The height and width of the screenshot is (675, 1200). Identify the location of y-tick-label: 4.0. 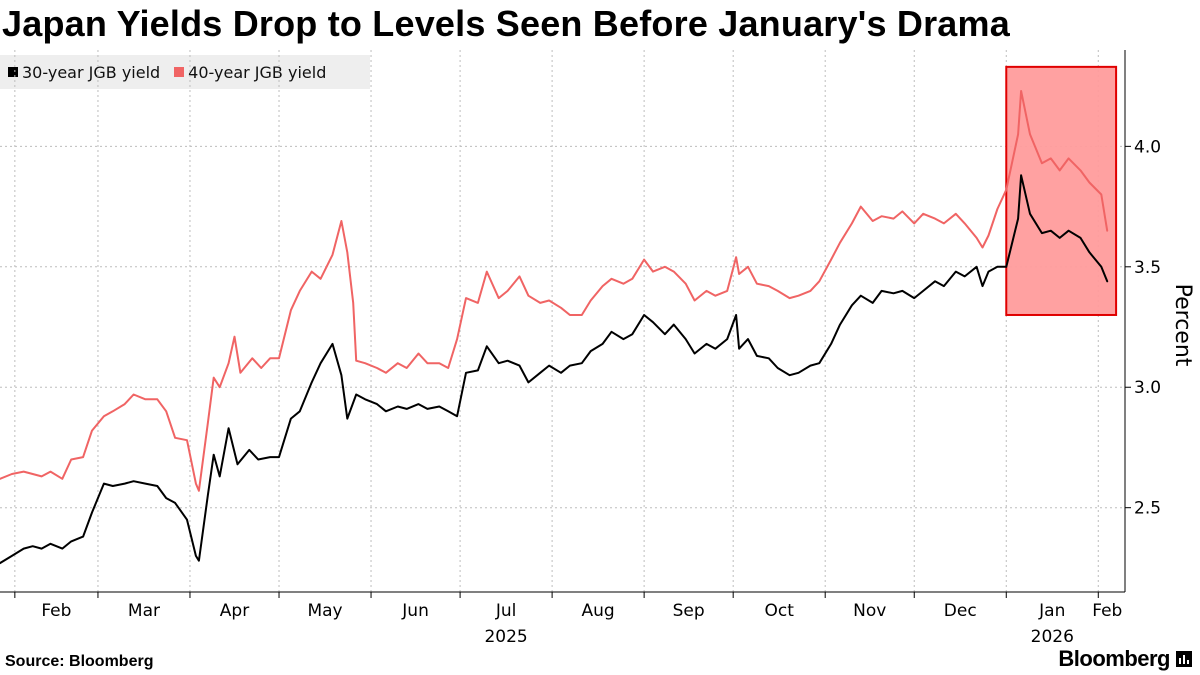
(1147, 147).